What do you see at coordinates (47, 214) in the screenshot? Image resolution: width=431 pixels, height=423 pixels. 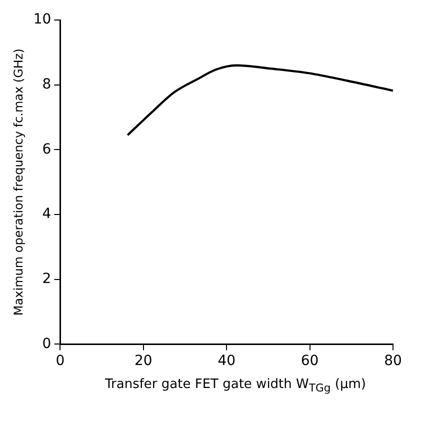 I see `y-tick-label: 4` at bounding box center [47, 214].